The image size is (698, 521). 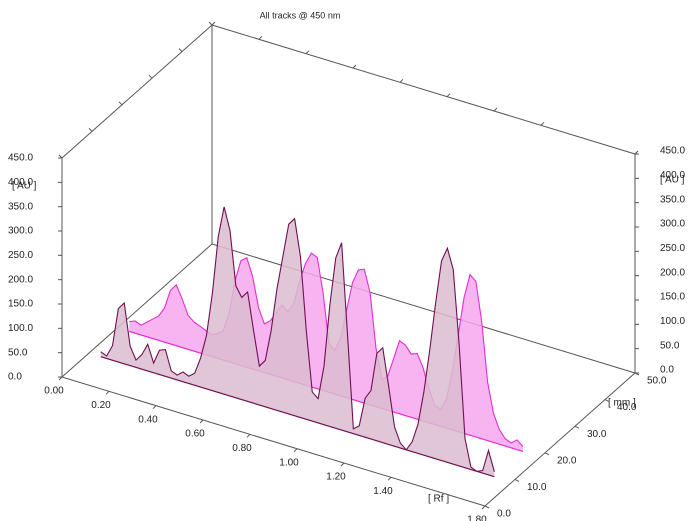 What do you see at coordinates (20, 206) in the screenshot?
I see `y-tick-label: 350.0` at bounding box center [20, 206].